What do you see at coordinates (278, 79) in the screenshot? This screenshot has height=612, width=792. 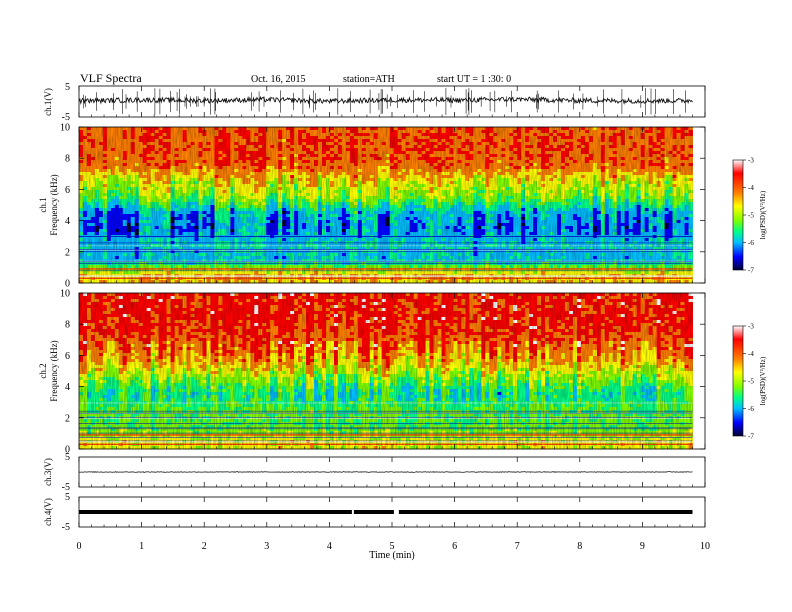 I see `date-label: Oct. 16, 2015` at bounding box center [278, 79].